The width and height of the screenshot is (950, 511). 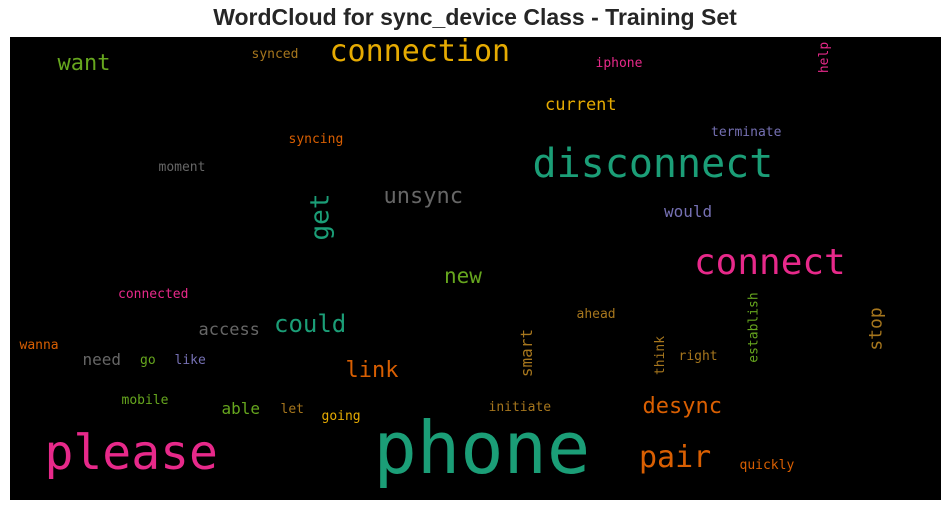 What do you see at coordinates (463, 275) in the screenshot?
I see `word-new: new` at bounding box center [463, 275].